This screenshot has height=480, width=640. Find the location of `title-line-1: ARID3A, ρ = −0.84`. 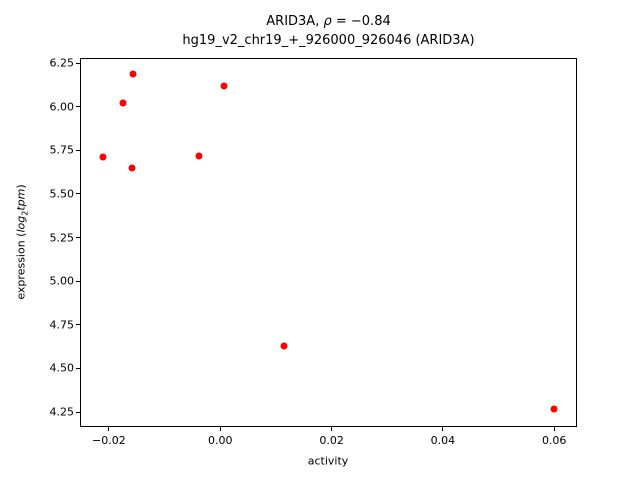

title-line-1: ARID3A, ρ = −0.84 is located at coordinates (328, 21).